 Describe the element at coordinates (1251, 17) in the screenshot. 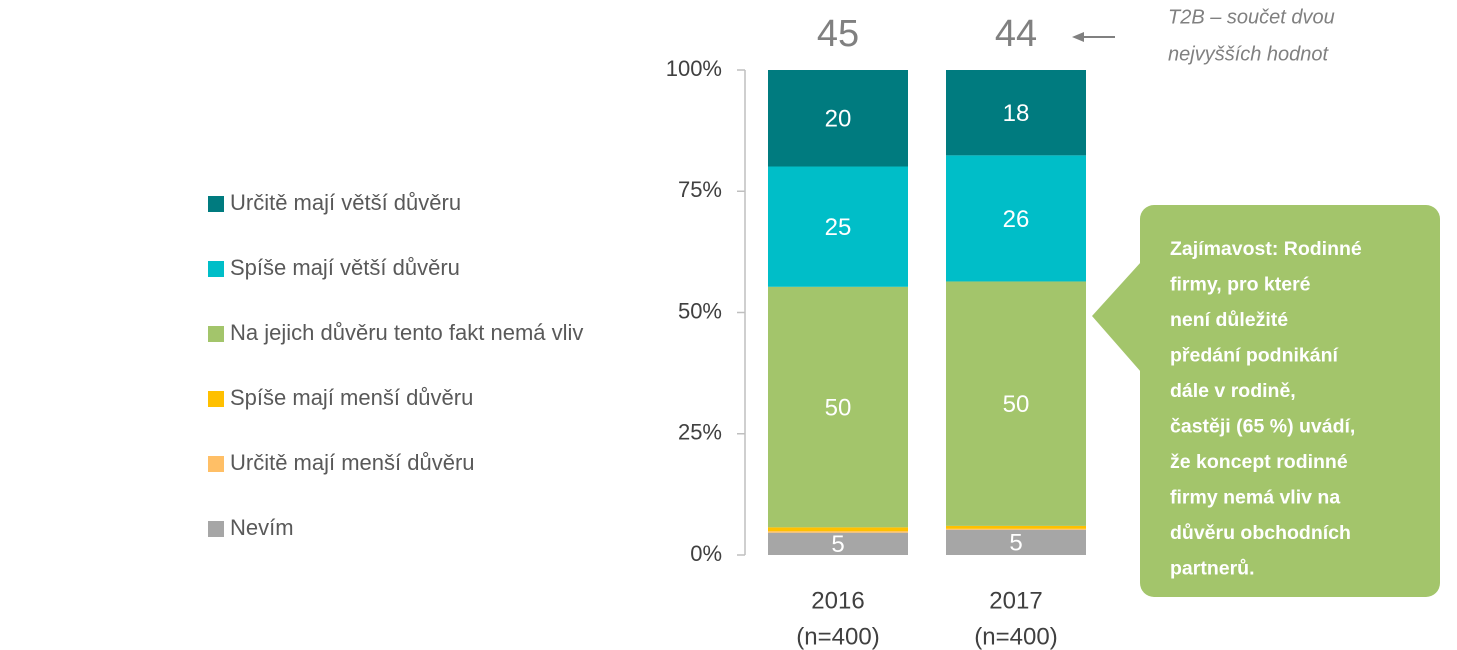

I see `annotation: T2B – součet dvou` at that location.